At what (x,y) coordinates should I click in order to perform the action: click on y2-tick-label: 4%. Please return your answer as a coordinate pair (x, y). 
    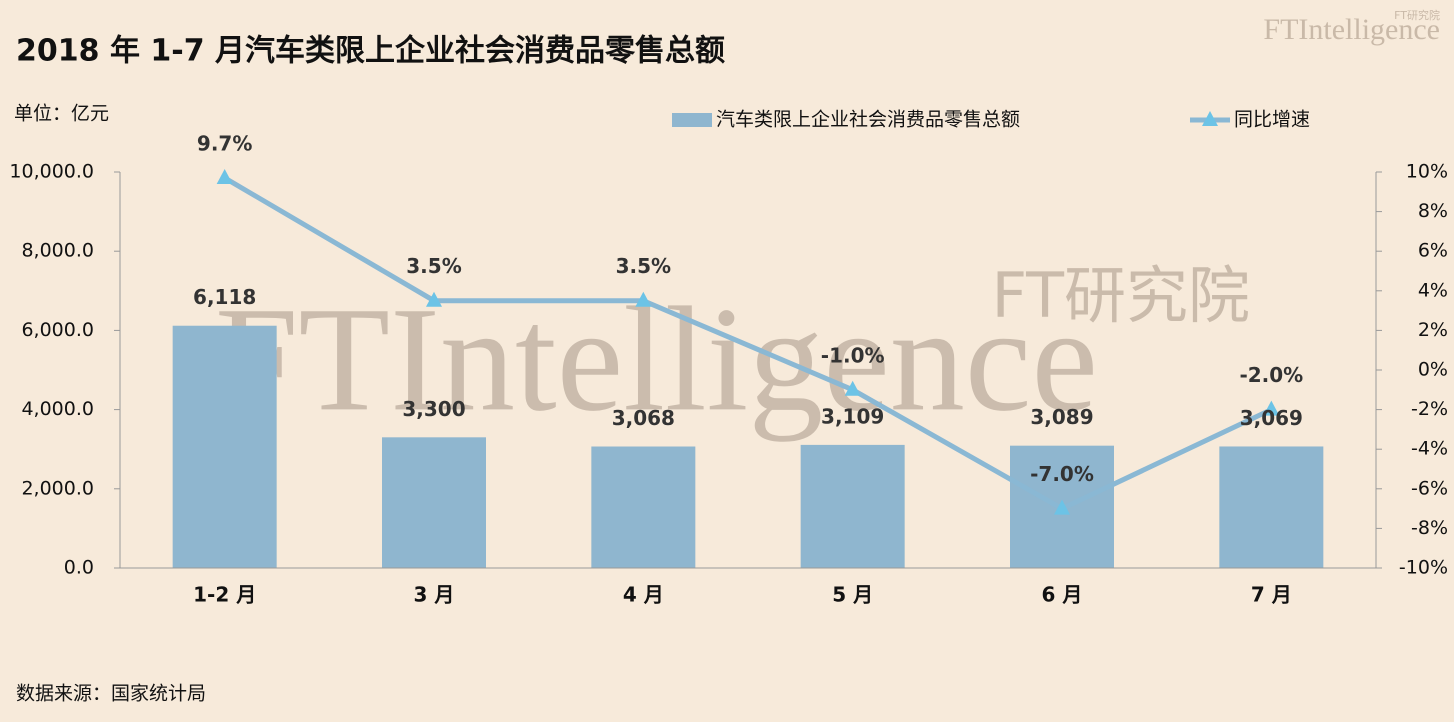
    Looking at the image, I should click on (1433, 290).